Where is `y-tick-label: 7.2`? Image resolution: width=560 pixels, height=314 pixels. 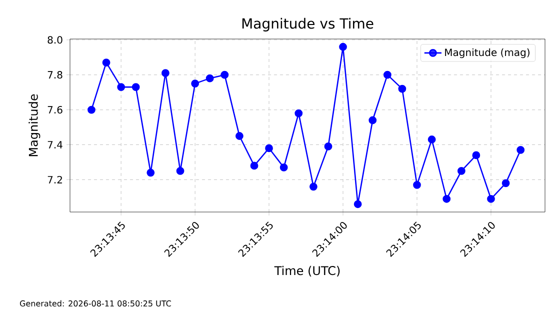
y-tick-label: 7.2 is located at coordinates (55, 180).